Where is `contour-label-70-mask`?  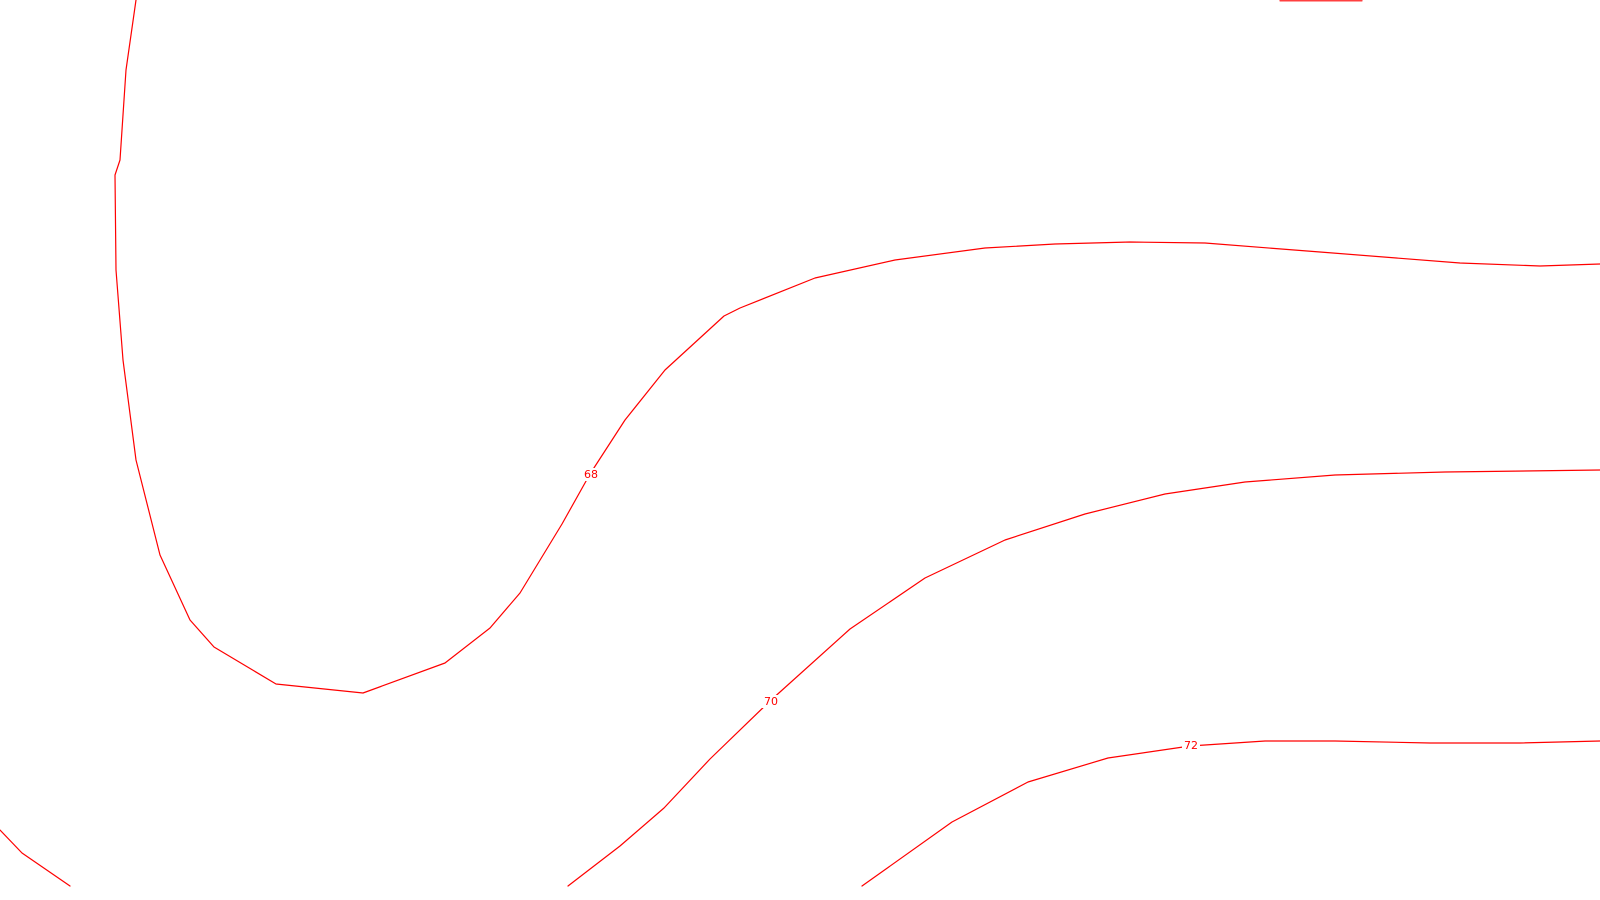 contour-label-70-mask is located at coordinates (771, 701).